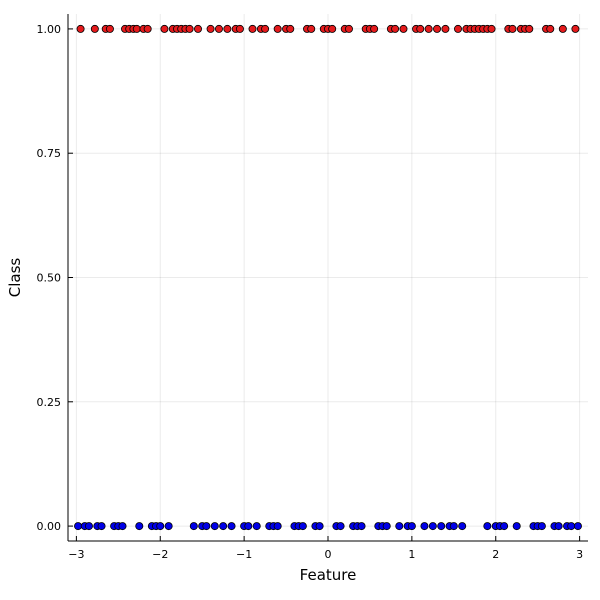 The width and height of the screenshot is (600, 600). What do you see at coordinates (49, 526) in the screenshot?
I see `y-tick-label: 0.00` at bounding box center [49, 526].